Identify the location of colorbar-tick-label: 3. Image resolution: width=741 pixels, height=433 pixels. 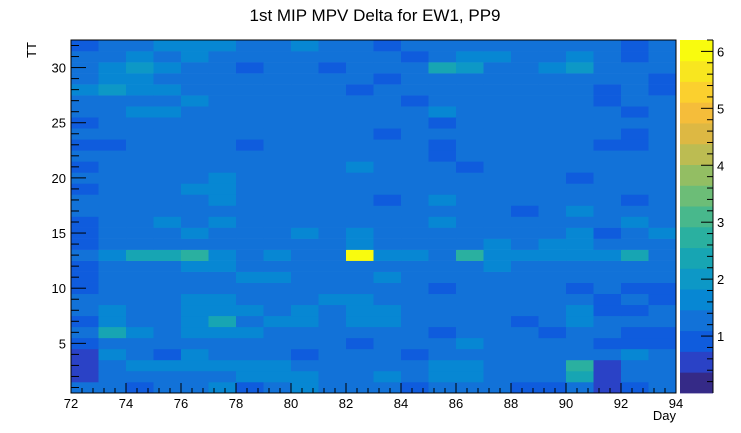
(720, 222).